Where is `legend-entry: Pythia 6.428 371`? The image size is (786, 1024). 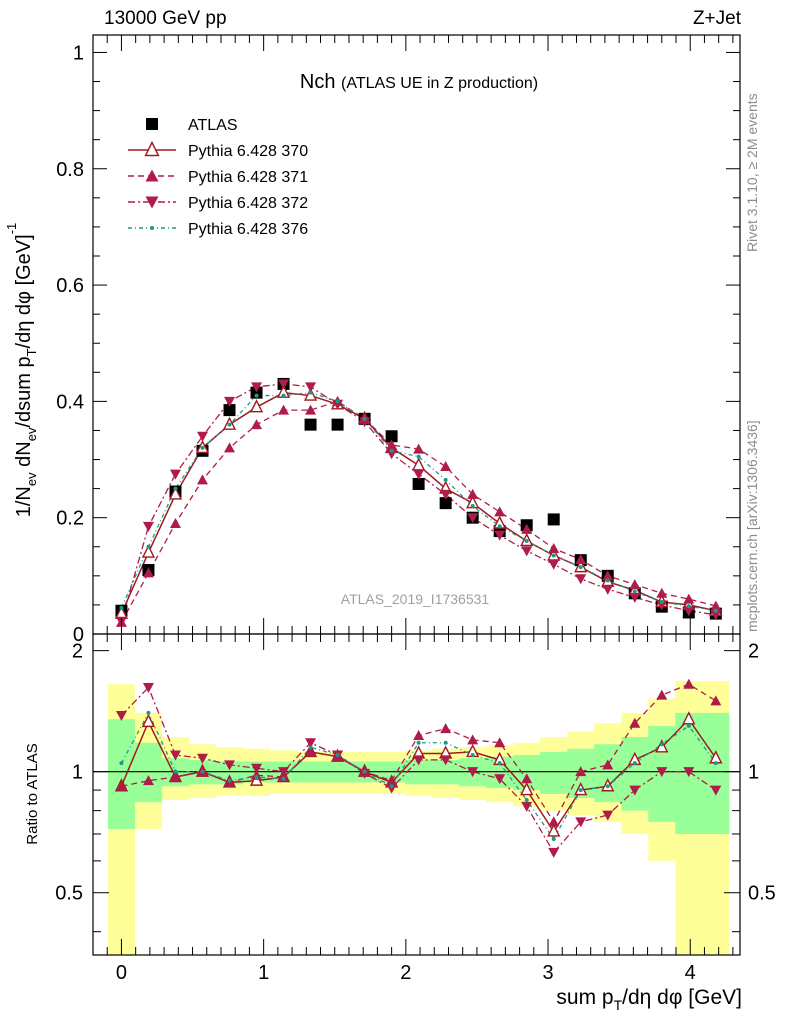
legend-entry: Pythia 6.428 371 is located at coordinates (218, 177).